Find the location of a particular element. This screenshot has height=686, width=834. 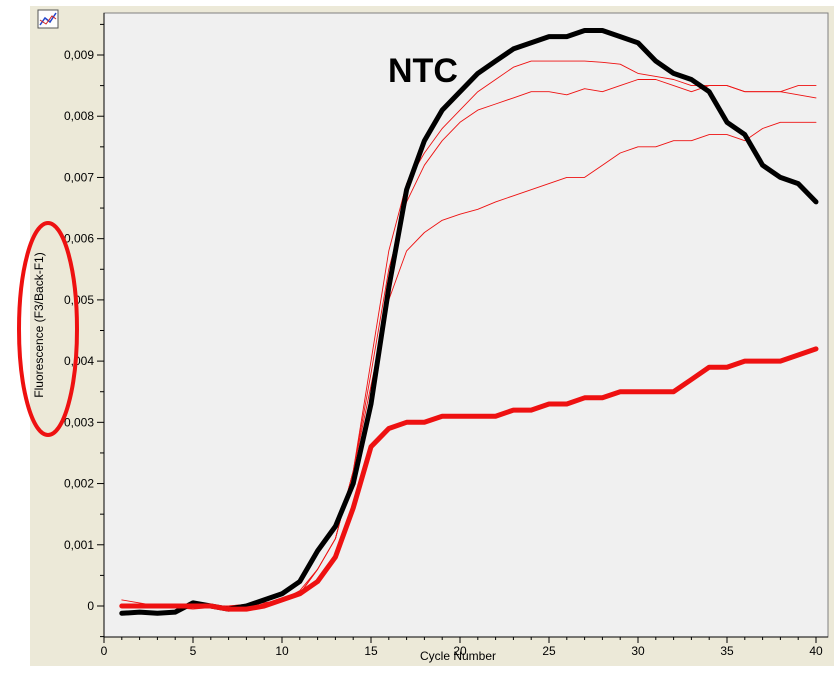

x-tick-label: 5 is located at coordinates (193, 651).